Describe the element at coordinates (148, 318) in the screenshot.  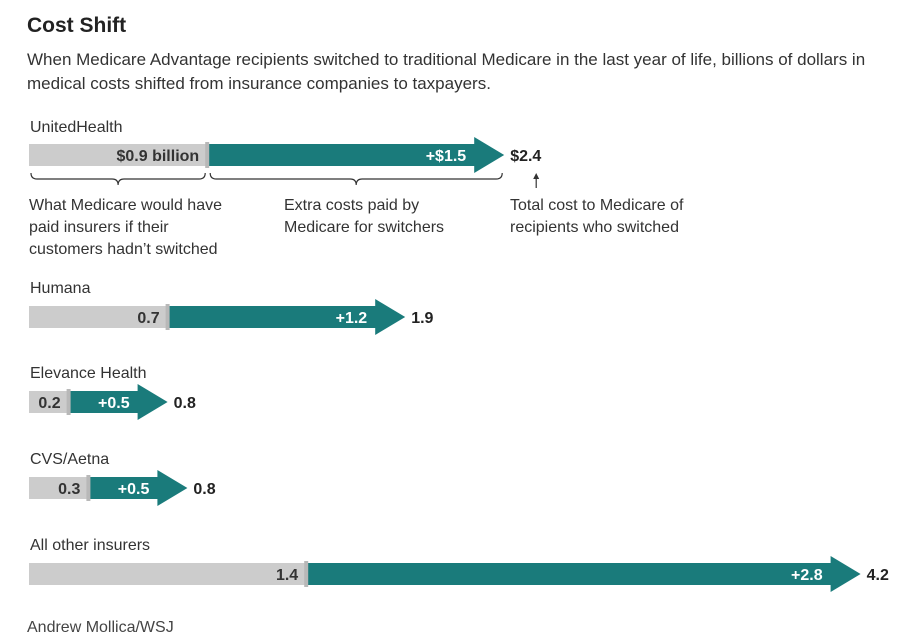
I see `base-value-label: 0.7` at that location.